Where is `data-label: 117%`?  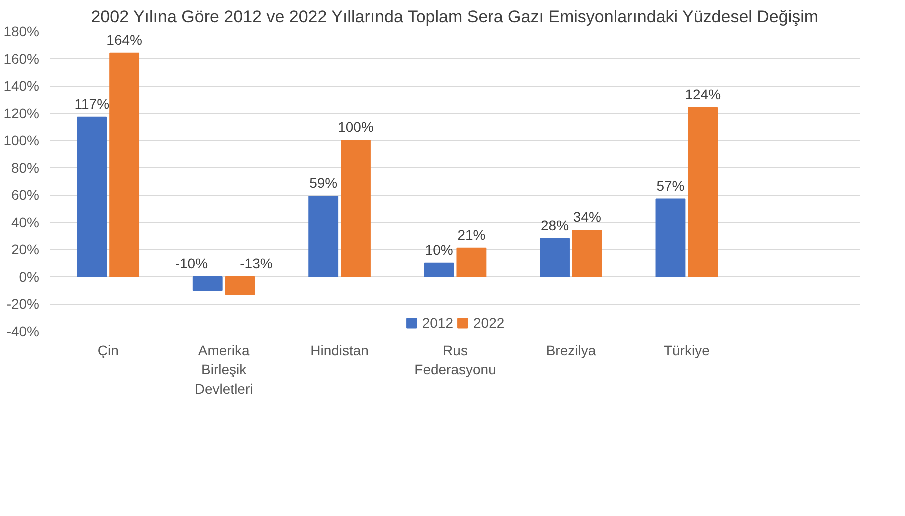 data-label: 117% is located at coordinates (92, 104).